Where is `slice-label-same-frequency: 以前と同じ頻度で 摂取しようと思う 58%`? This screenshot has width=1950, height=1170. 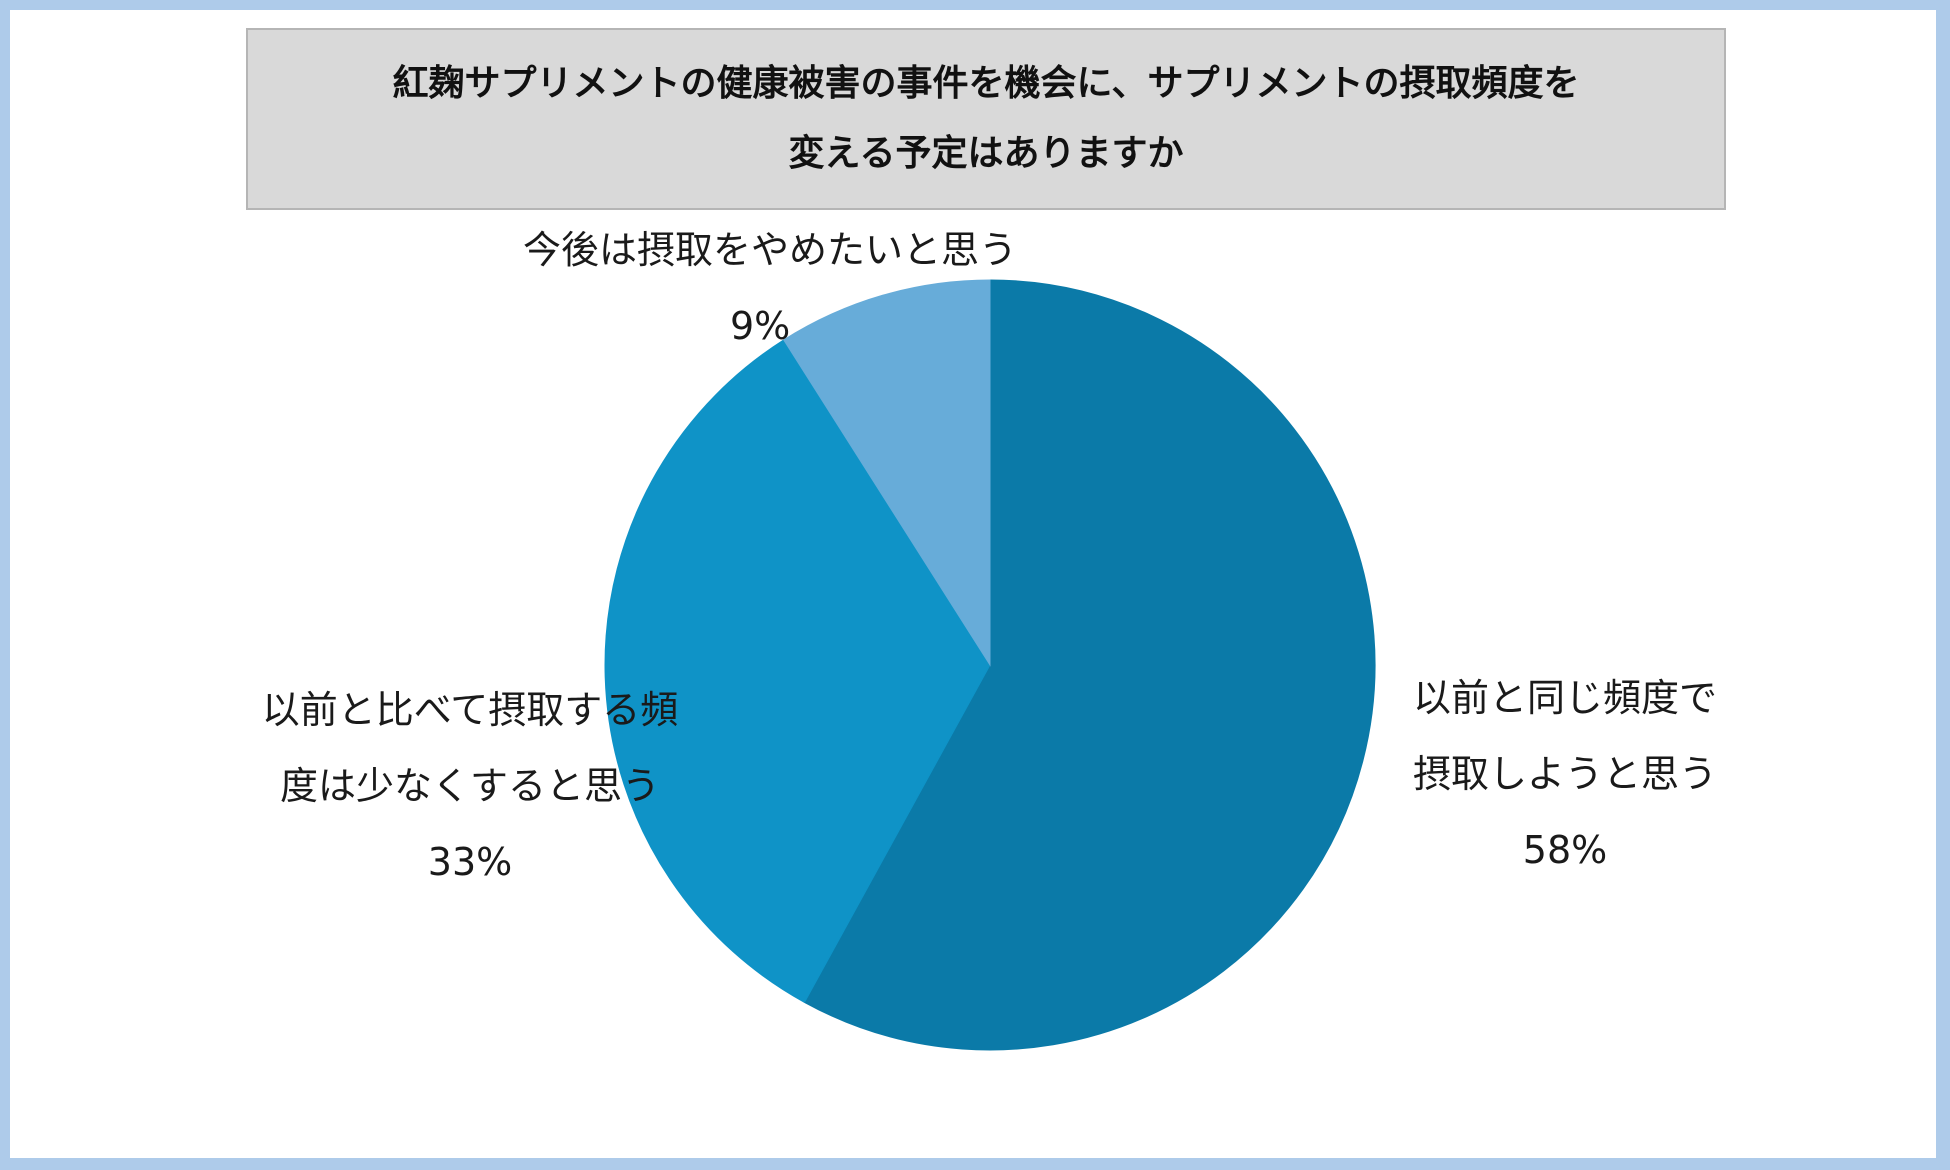
slice-label-same-frequency: 以前と同じ頻度で 摂取しようと思う 58% is located at coordinates (1565, 774).